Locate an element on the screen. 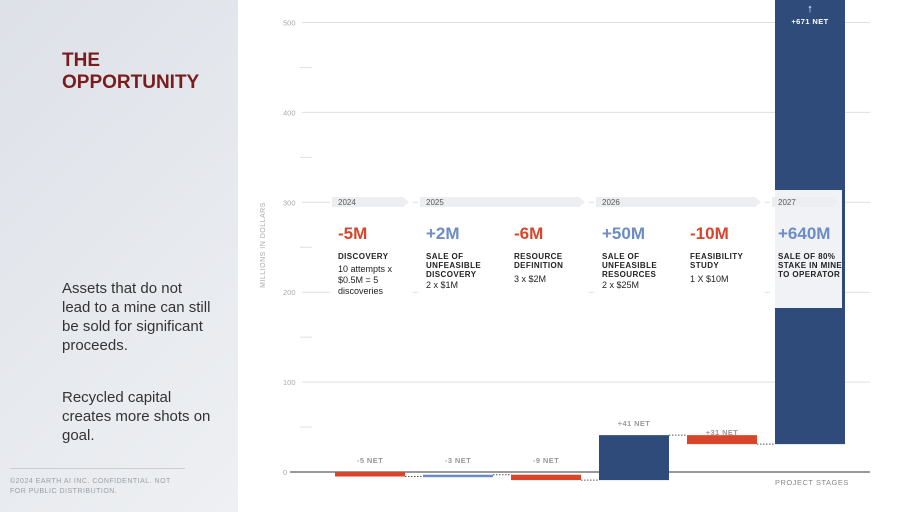  y-tick-label: 100 is located at coordinates (289, 382).